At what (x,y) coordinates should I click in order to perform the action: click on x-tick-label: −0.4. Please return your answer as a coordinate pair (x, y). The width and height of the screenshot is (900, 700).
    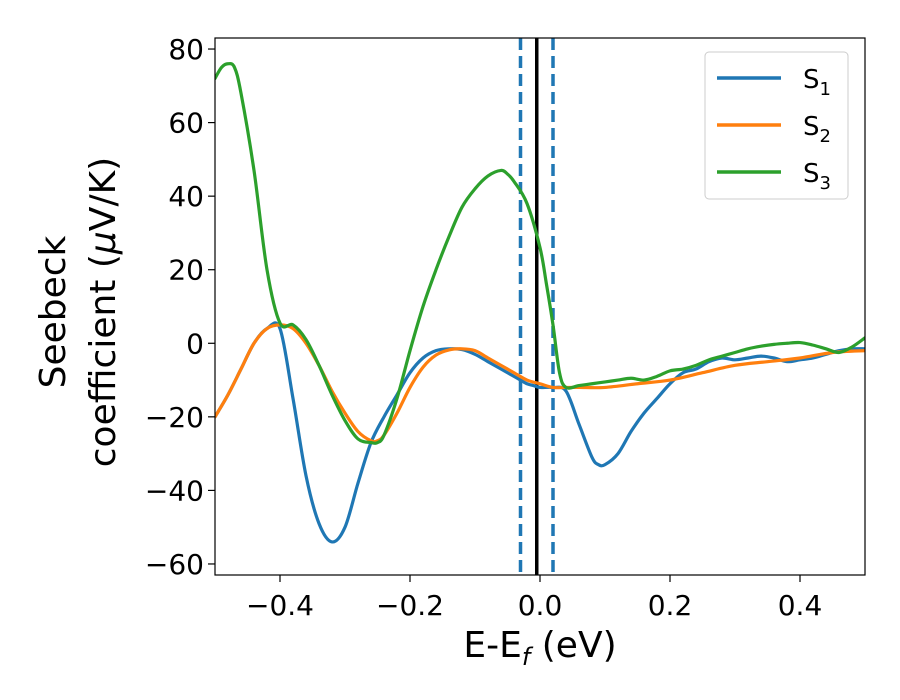
    Looking at the image, I should click on (280, 605).